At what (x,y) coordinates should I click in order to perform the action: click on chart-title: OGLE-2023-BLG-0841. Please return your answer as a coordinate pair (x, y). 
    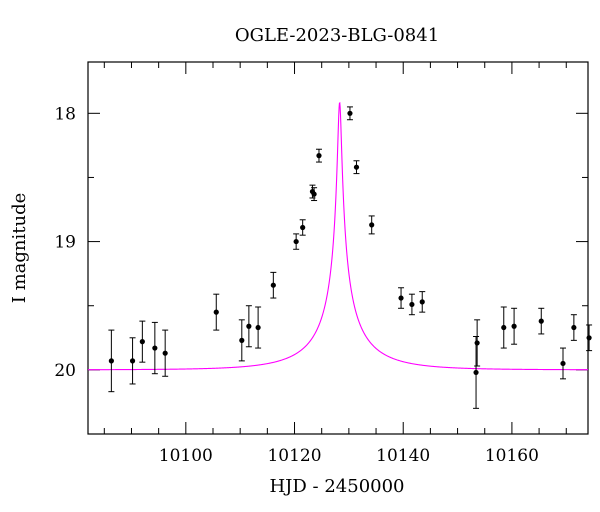
    Looking at the image, I should click on (337, 35).